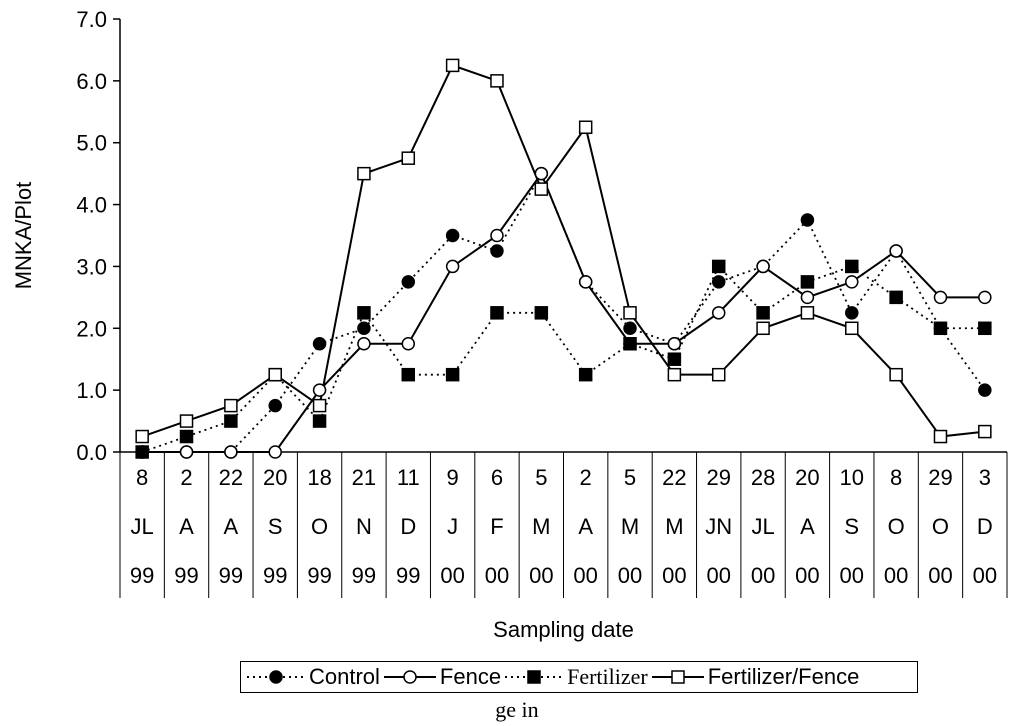 This screenshot has height=726, width=1034. Describe the element at coordinates (91, 328) in the screenshot. I see `y-tick-label: 2.0` at that location.